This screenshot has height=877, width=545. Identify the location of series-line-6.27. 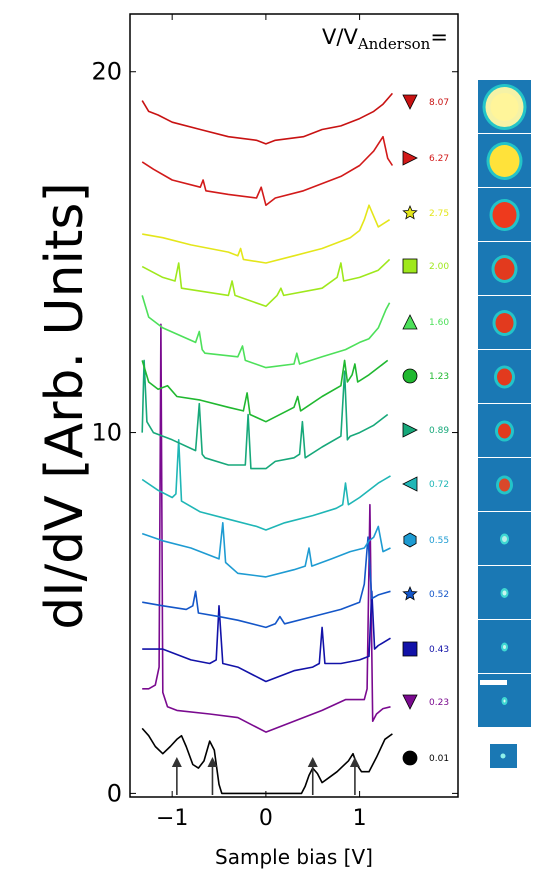
(267, 170).